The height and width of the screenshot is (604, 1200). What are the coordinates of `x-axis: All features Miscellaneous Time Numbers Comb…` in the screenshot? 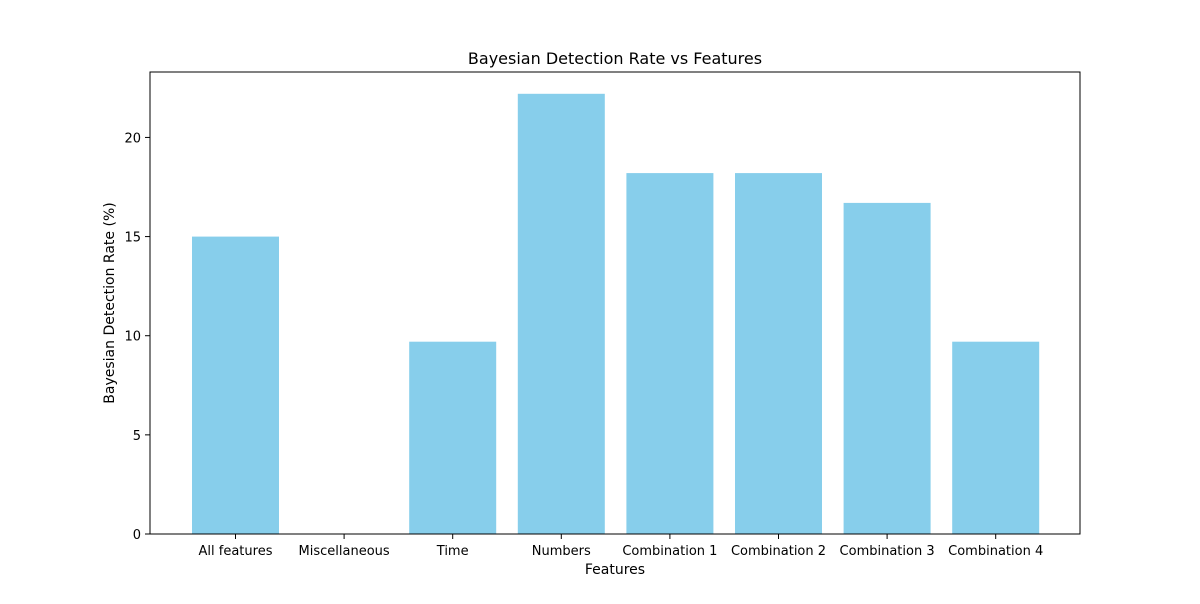 It's located at (621, 546).